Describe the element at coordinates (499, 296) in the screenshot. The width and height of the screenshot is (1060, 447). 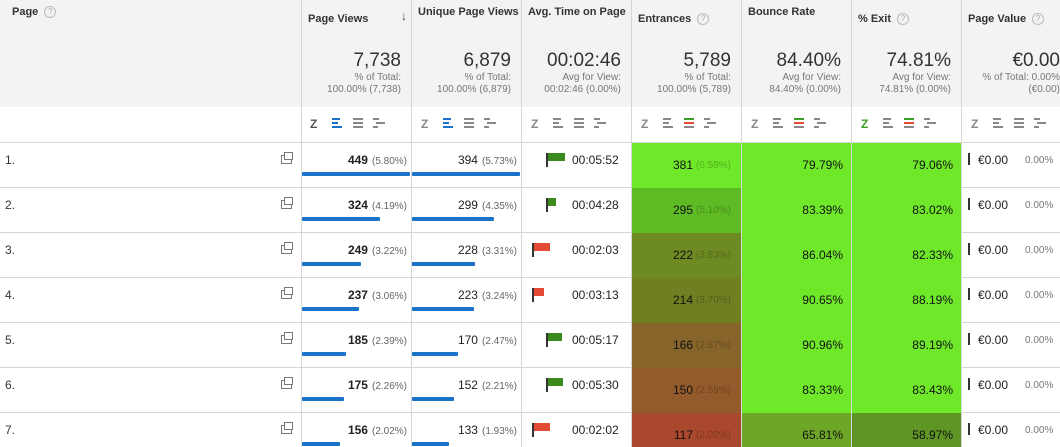
I see `unique-page-views-percent: (3.24%)` at that location.